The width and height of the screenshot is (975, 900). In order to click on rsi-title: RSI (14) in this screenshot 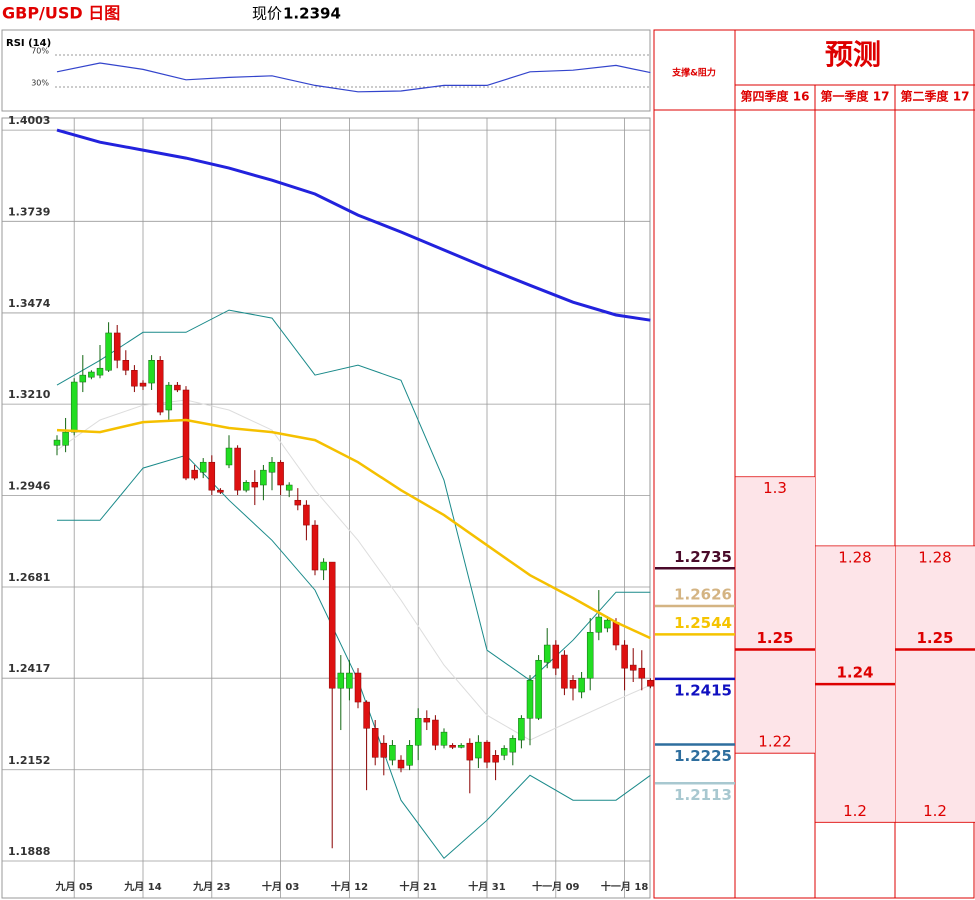, I will do `click(28, 43)`.